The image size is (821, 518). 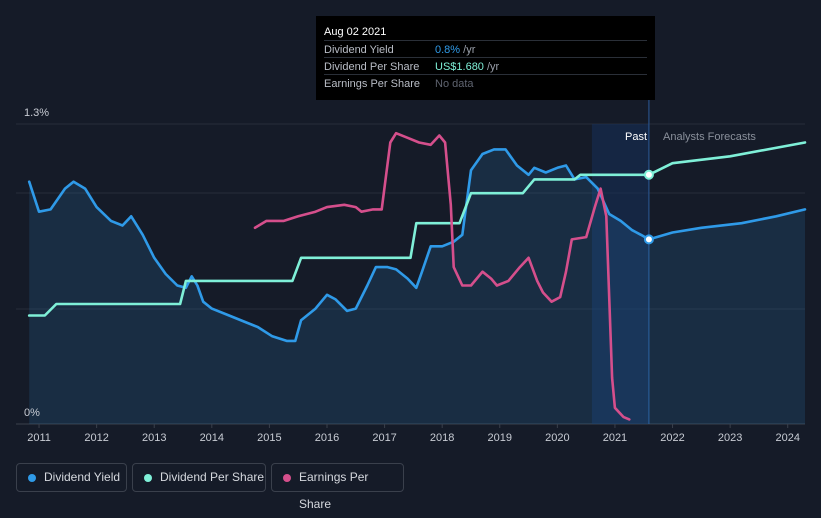 What do you see at coordinates (96, 438) in the screenshot?
I see `x-tick-label: 2012` at bounding box center [96, 438].